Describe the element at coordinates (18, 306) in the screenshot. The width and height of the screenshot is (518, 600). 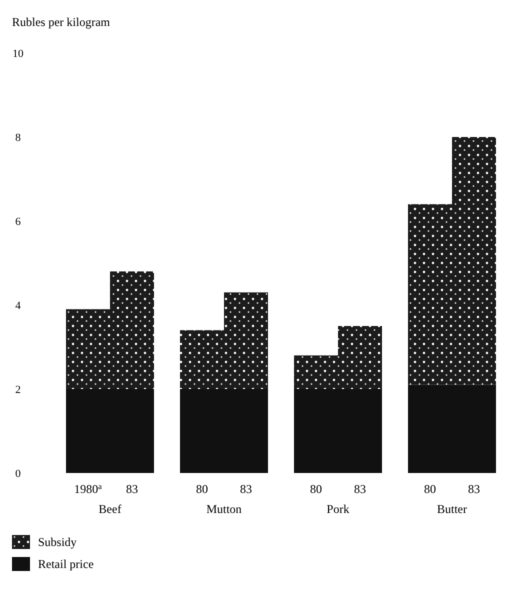
I see `y-tick-label: 4` at that location.